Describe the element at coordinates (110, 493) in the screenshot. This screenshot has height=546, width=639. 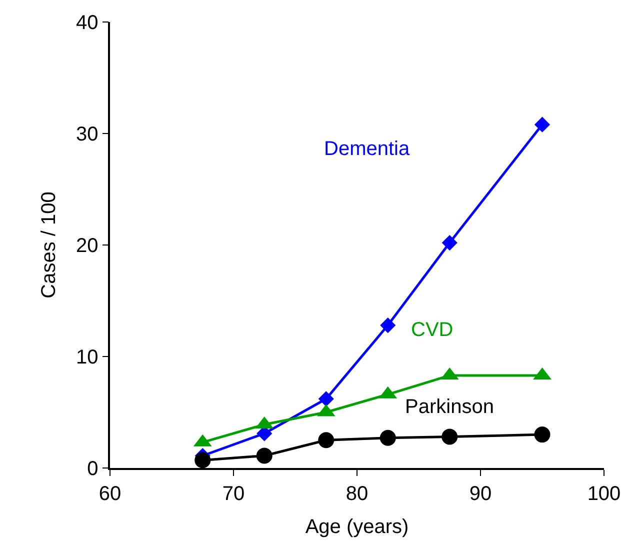
I see `x-tick-label: 60` at that location.